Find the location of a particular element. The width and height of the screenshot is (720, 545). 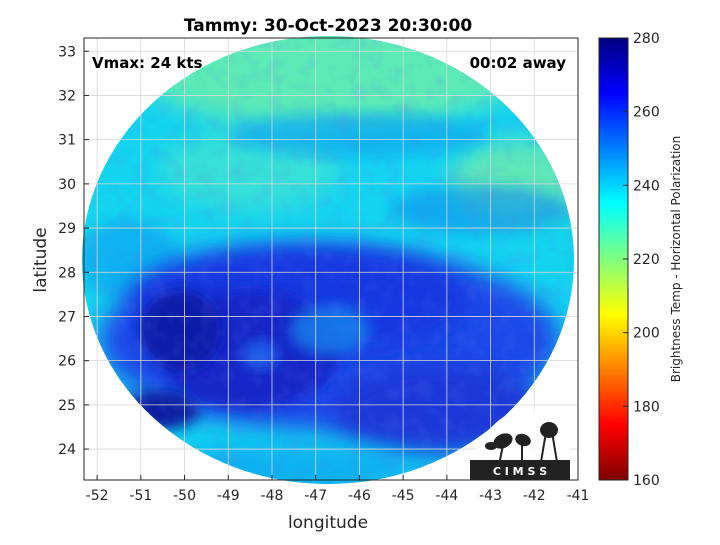

colorbar-ticks: 160 180 200 220 240 260 280 is located at coordinates (641, 260).